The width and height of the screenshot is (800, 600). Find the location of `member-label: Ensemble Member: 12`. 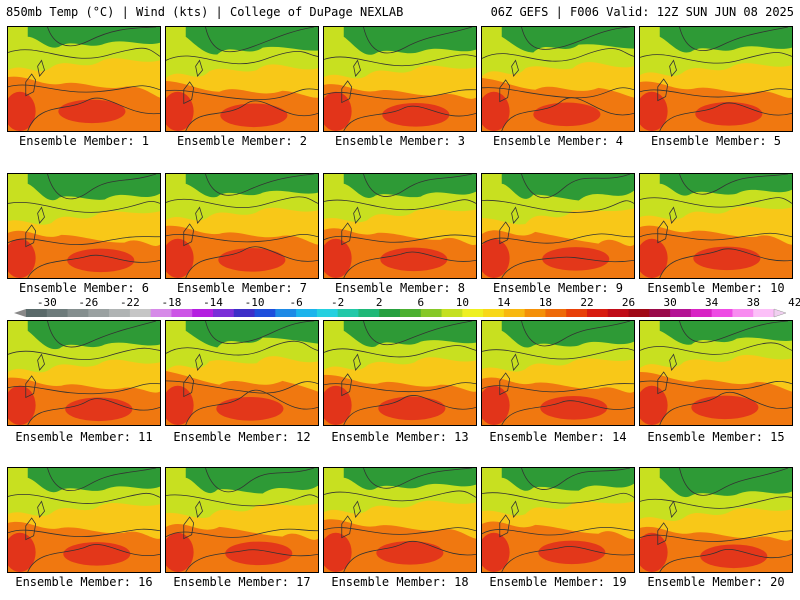

member-label: Ensemble Member: 12 is located at coordinates (242, 437).